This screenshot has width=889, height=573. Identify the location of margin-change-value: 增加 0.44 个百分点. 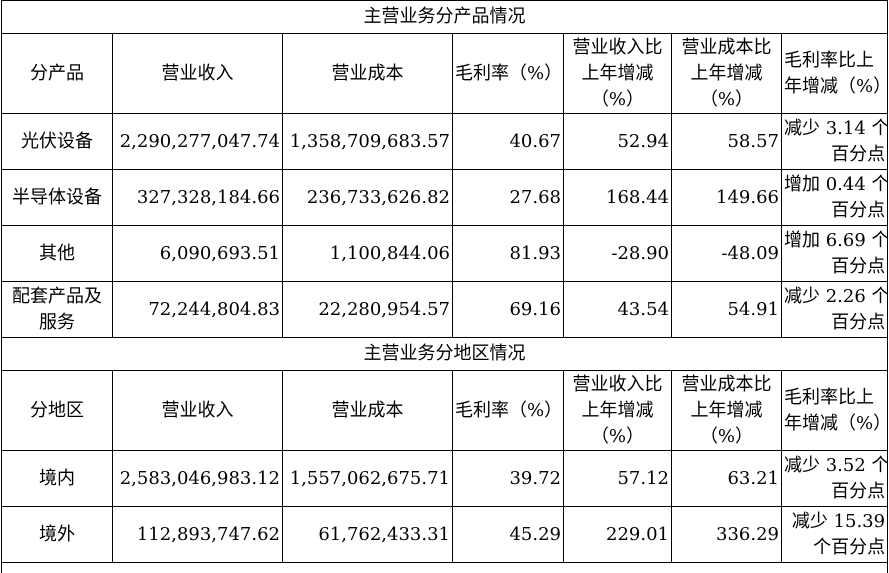
(835, 198).